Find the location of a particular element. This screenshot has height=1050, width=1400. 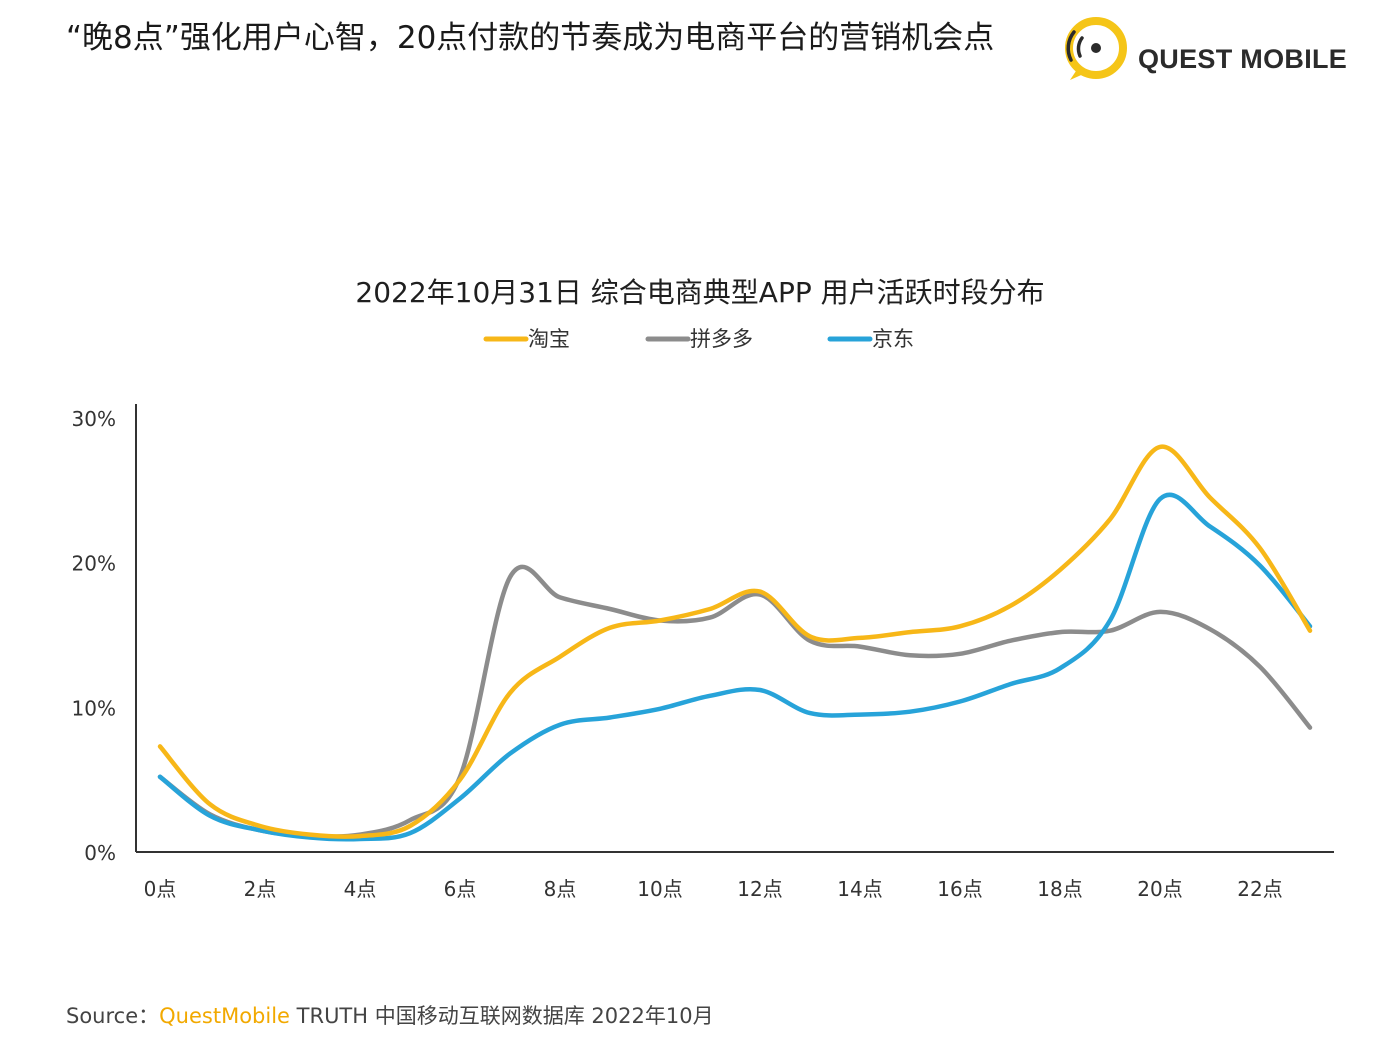

chart-title: 2022年10月31日 综合电商典型APP 用户活跃时段分布 is located at coordinates (699, 292).